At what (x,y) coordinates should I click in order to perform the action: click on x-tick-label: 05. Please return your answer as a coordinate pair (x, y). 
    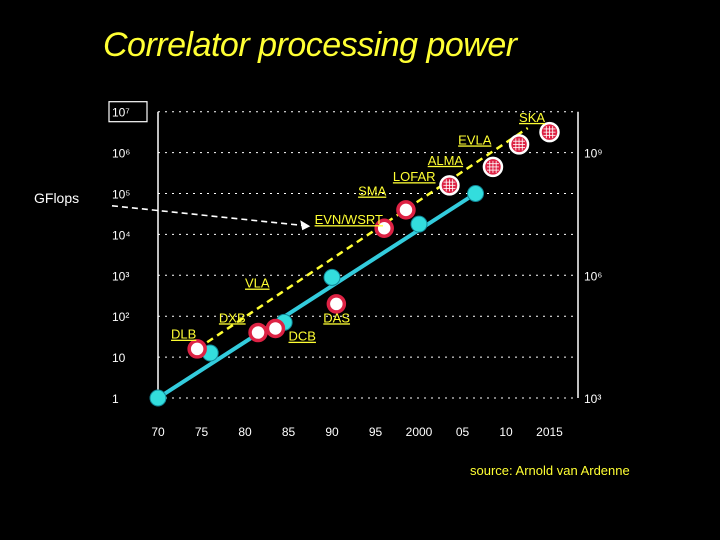
    Looking at the image, I should click on (463, 432).